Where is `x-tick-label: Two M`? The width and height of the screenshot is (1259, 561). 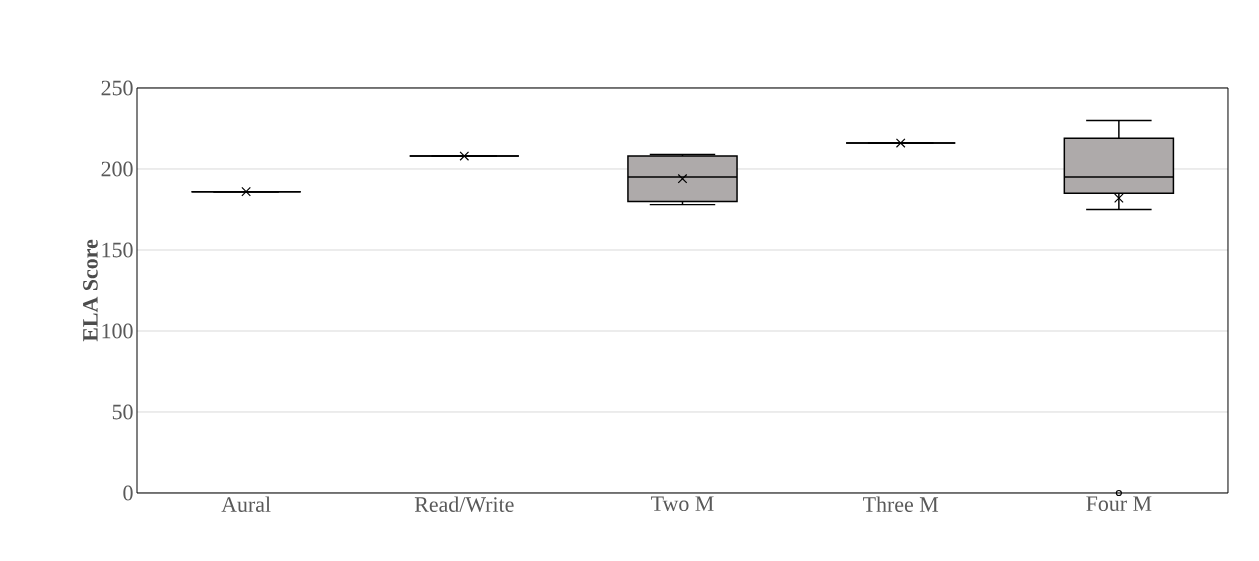 x-tick-label: Two M is located at coordinates (682, 504).